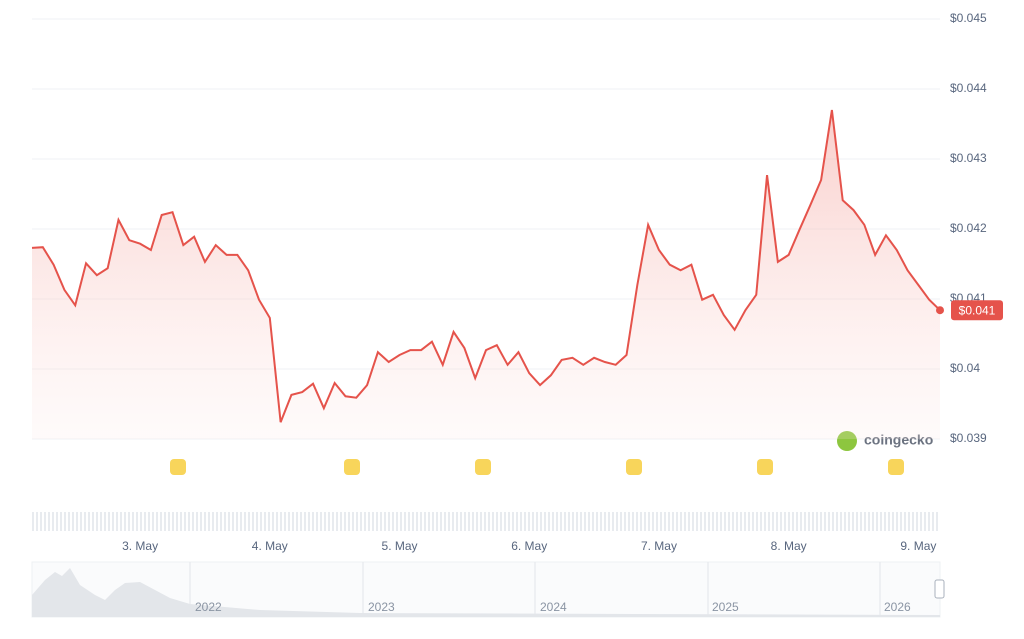  Describe the element at coordinates (400, 546) in the screenshot. I see `x-tick-label: 5. May` at that location.